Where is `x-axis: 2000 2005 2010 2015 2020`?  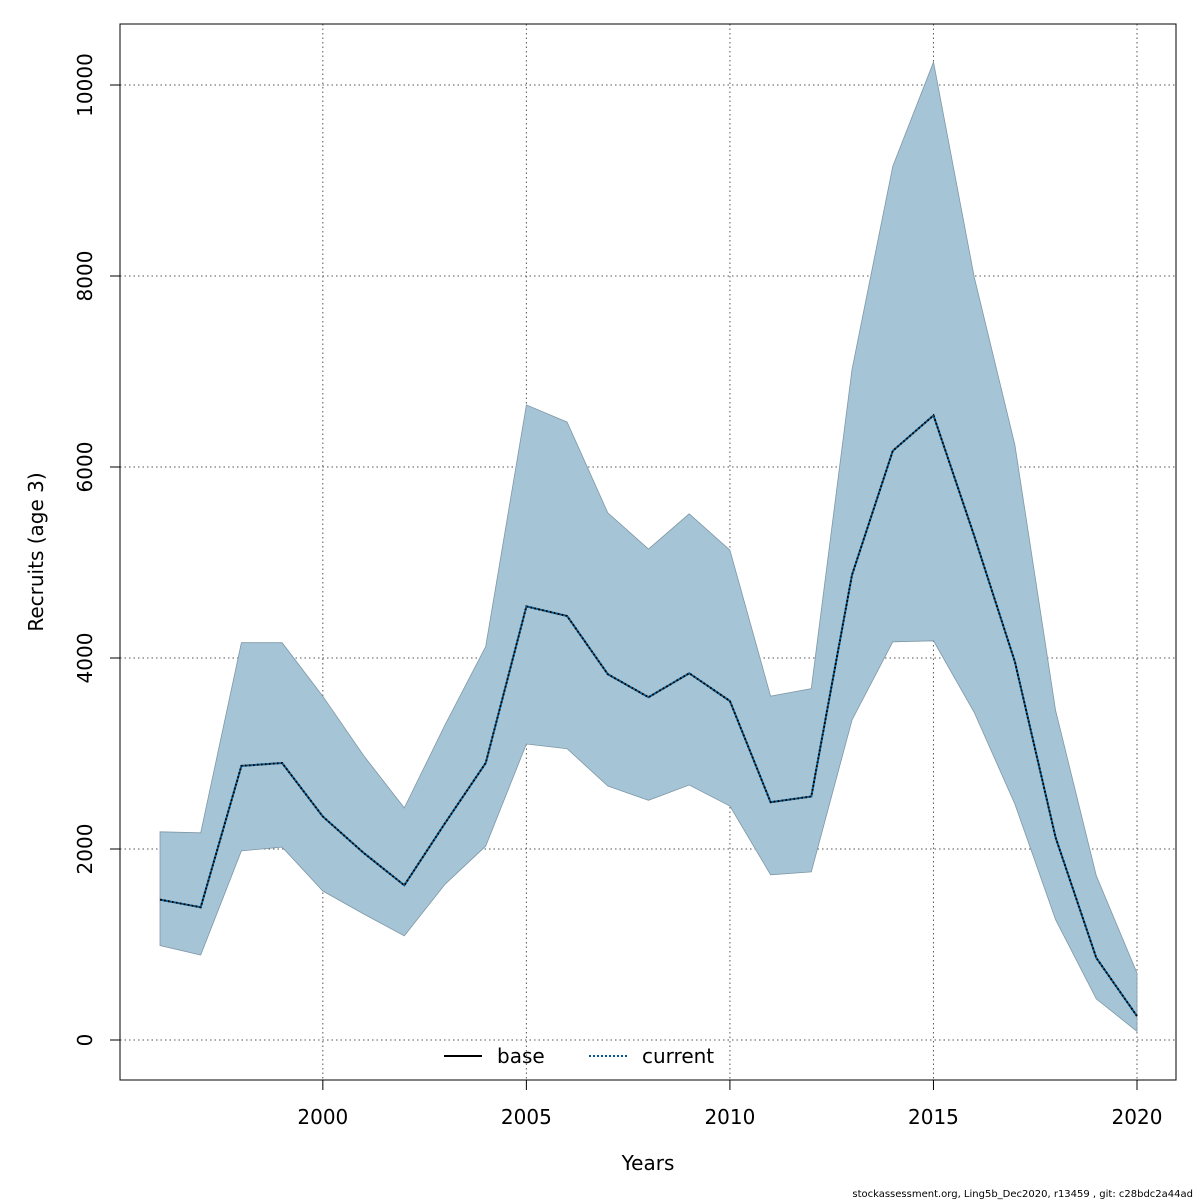 x-axis: 2000 2005 2010 2015 2020 is located at coordinates (729, 1104).